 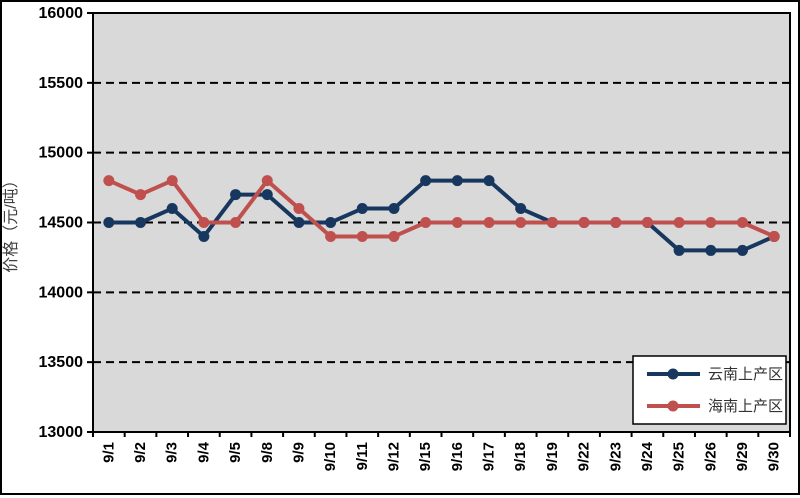 What do you see at coordinates (267, 452) in the screenshot?
I see `x-tick-label: 9/8` at bounding box center [267, 452].